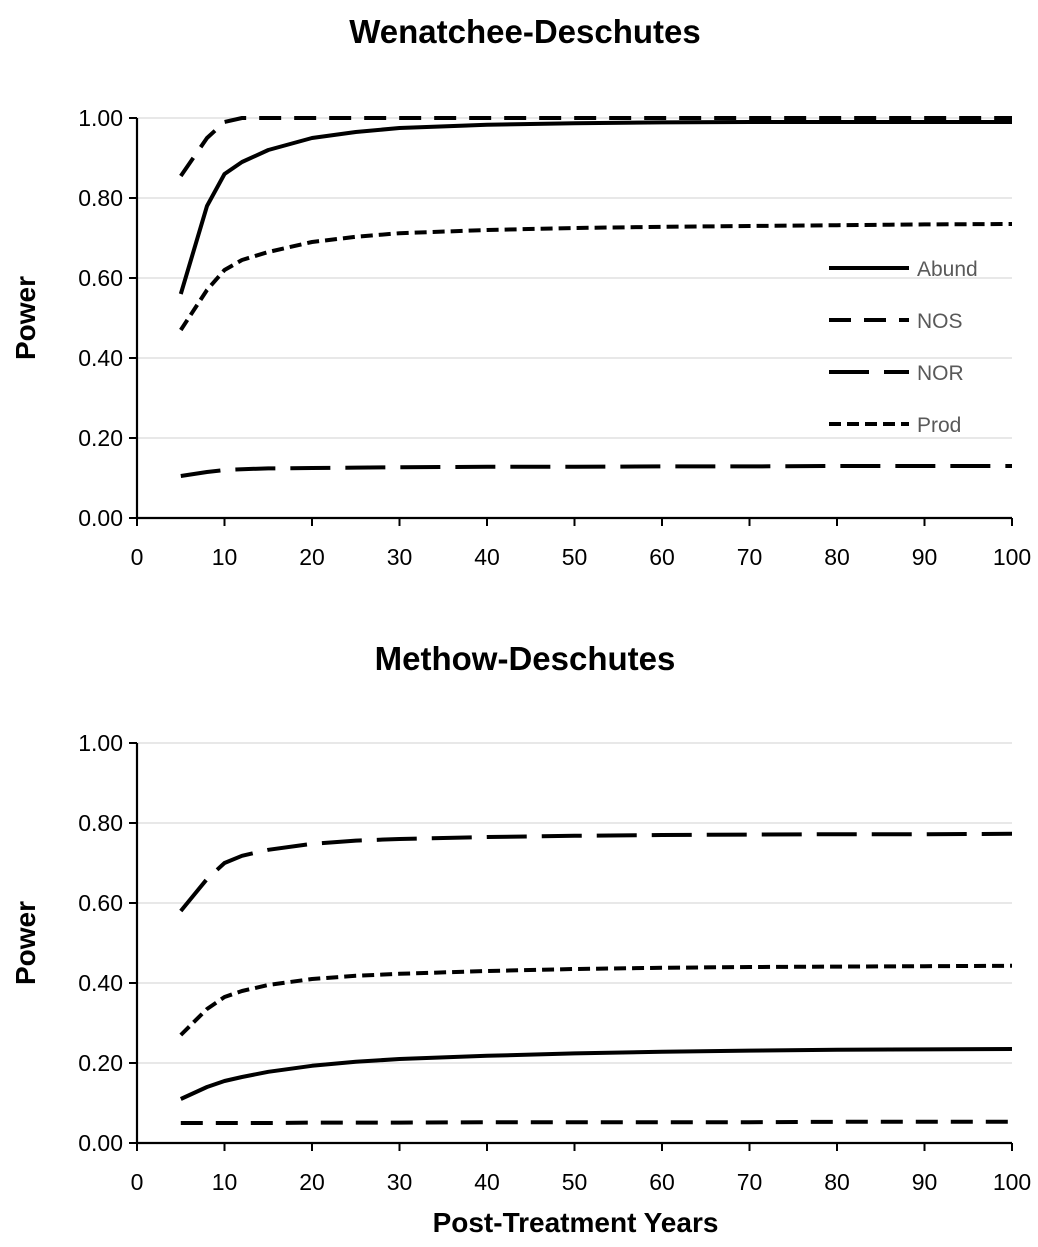 The width and height of the screenshot is (1038, 1247). Describe the element at coordinates (596, 1074) in the screenshot. I see `series-line-solid` at that location.